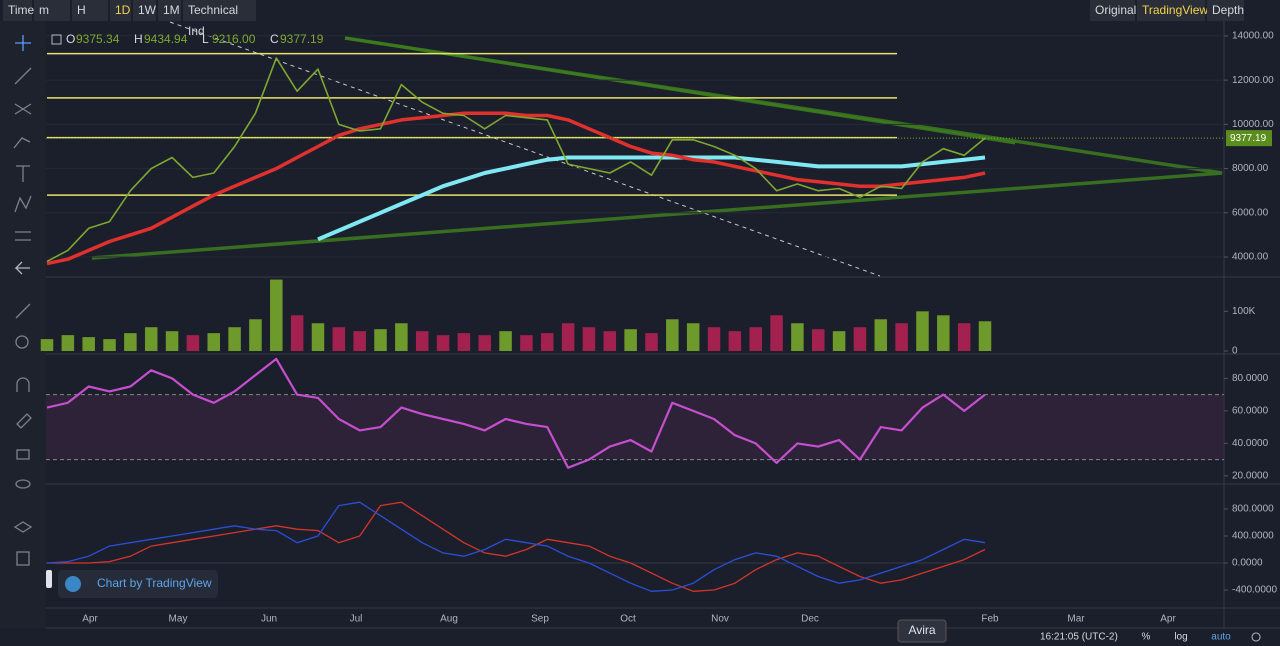 The image size is (1280, 646). What do you see at coordinates (922, 631) in the screenshot?
I see `tooltip-box` at bounding box center [922, 631].